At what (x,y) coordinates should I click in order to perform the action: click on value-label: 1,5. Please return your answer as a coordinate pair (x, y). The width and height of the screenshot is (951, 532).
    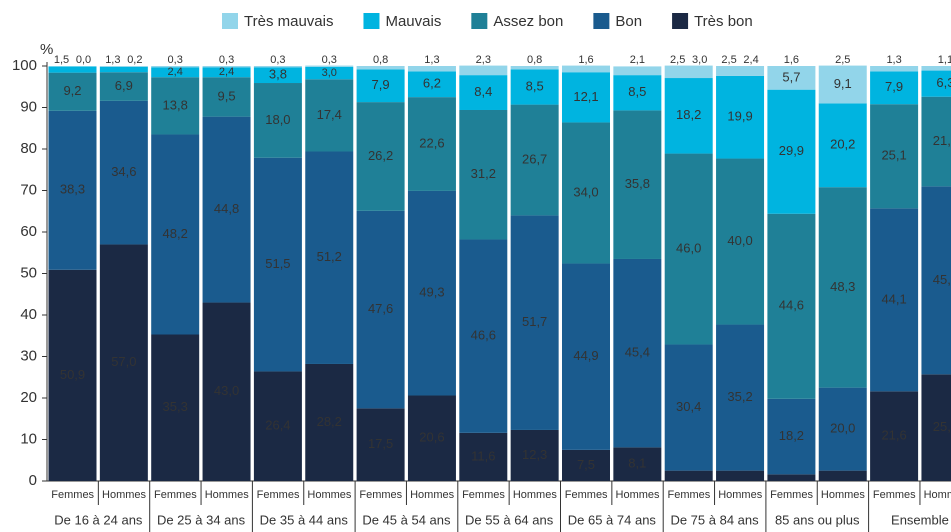
    Looking at the image, I should click on (61, 60).